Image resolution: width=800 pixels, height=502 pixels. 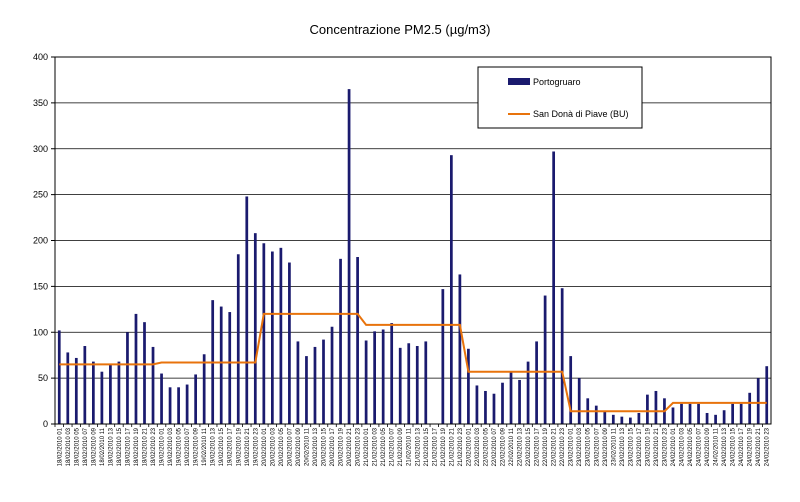 I want to click on xtick-label-35: 20/02/2010 23, so click(x=359, y=446).